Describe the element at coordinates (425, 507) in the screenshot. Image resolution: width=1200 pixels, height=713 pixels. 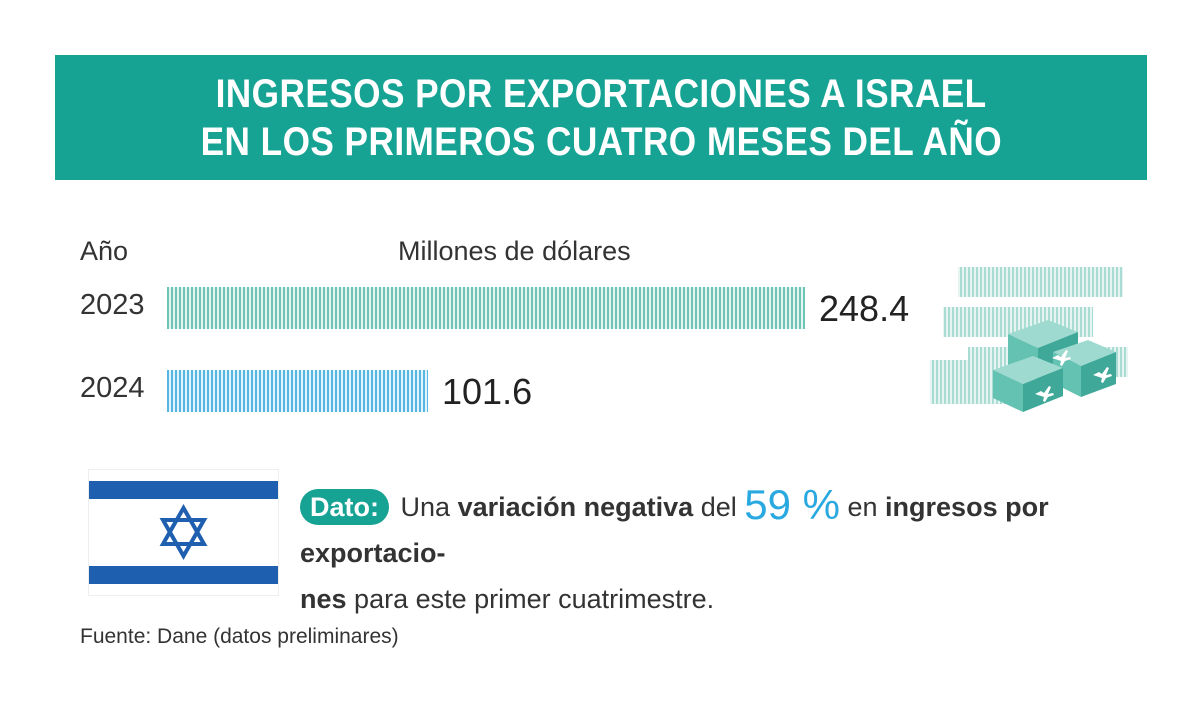
I see `fact-text-1: Una` at that location.